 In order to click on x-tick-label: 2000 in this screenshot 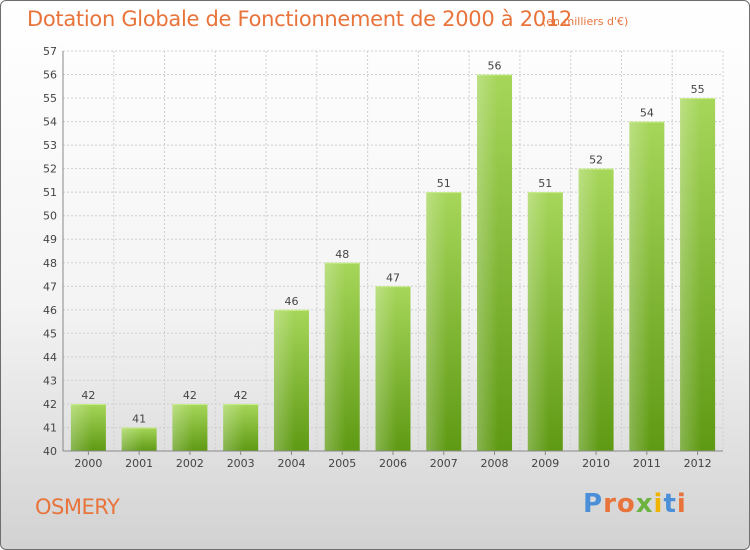, I will do `click(88, 463)`.